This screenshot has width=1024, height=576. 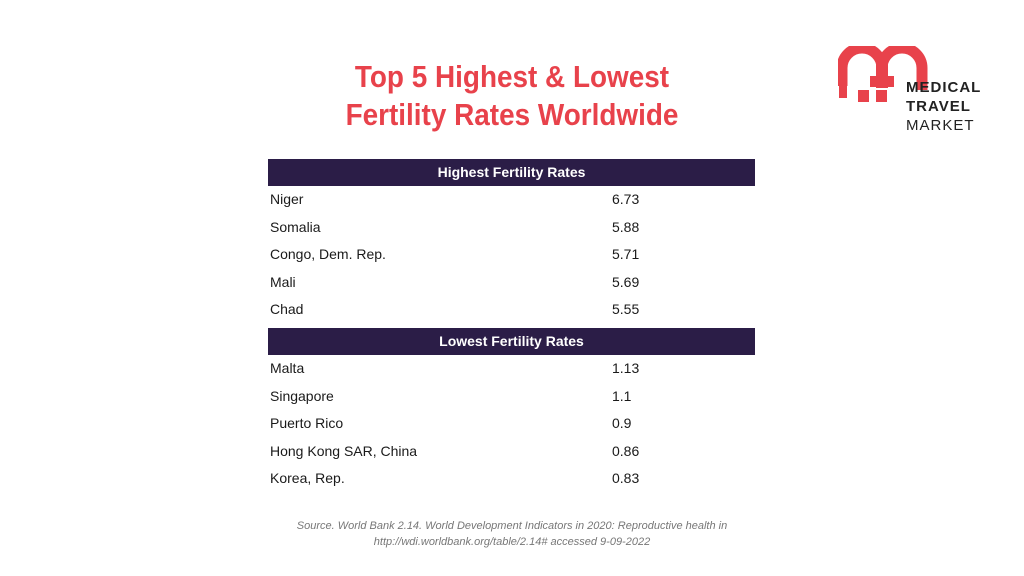 What do you see at coordinates (287, 368) in the screenshot?
I see `country-cell: Malta` at bounding box center [287, 368].